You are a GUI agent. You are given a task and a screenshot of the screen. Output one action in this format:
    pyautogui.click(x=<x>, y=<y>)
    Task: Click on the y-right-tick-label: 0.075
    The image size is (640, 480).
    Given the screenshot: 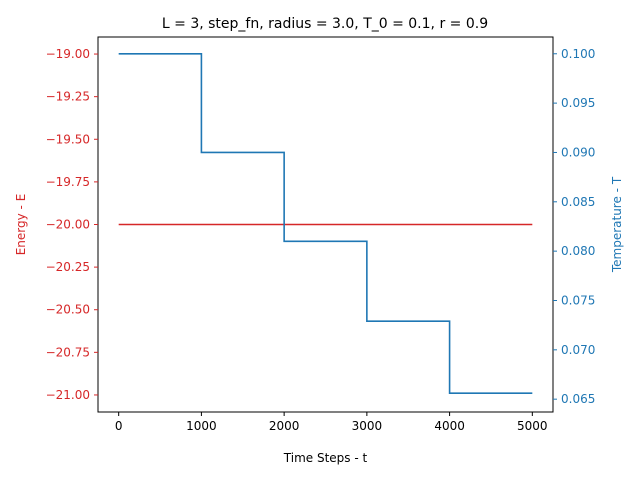 What is the action you would take?
    pyautogui.click(x=578, y=300)
    